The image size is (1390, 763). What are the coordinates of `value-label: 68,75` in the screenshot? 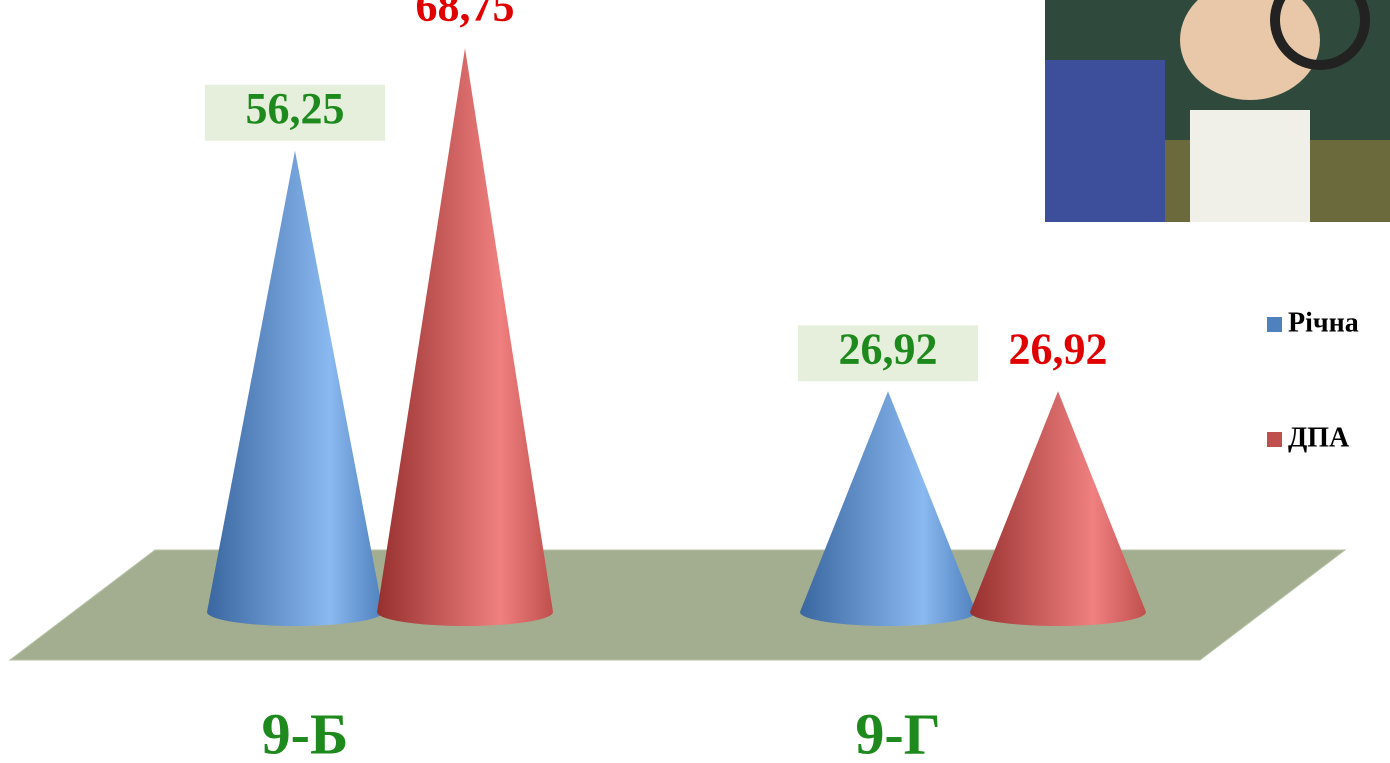 It's located at (465, 15).